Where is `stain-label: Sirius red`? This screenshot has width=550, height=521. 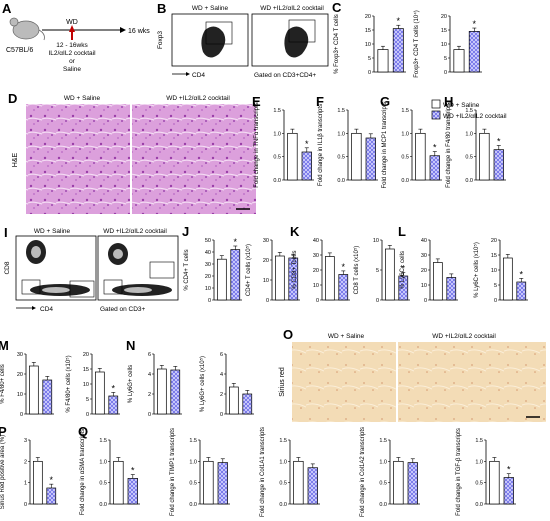
stain-label: Sirius red is located at coordinates (282, 382).